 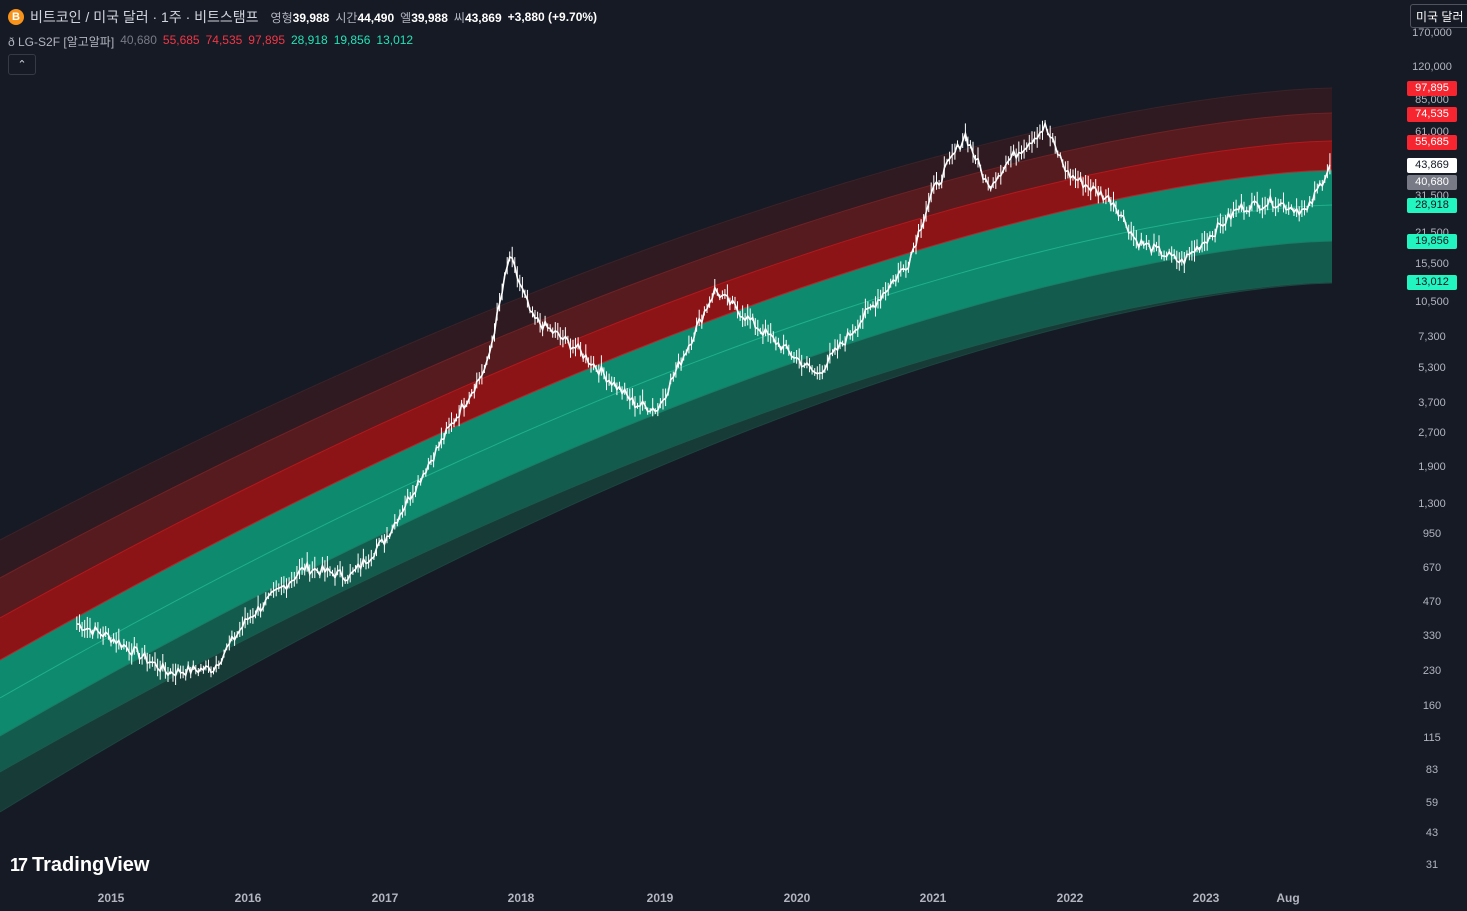 I want to click on ohlc-label: 시간, so click(x=346, y=17).